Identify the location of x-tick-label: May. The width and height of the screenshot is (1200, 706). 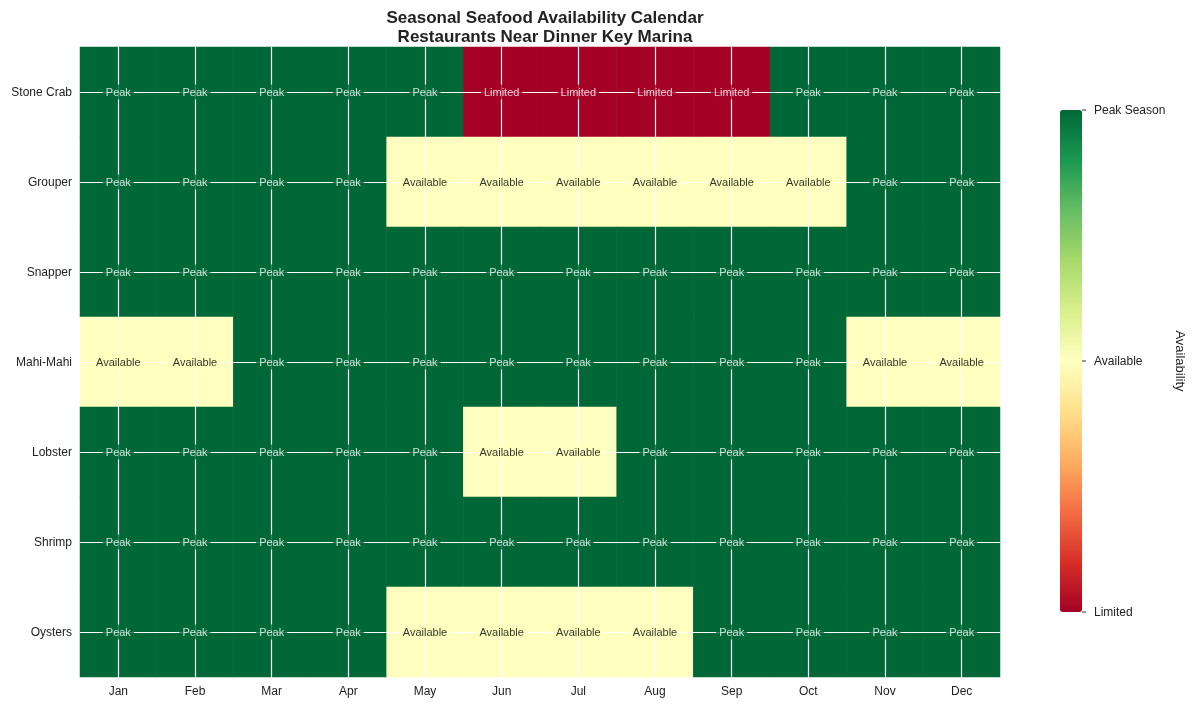
(425, 691).